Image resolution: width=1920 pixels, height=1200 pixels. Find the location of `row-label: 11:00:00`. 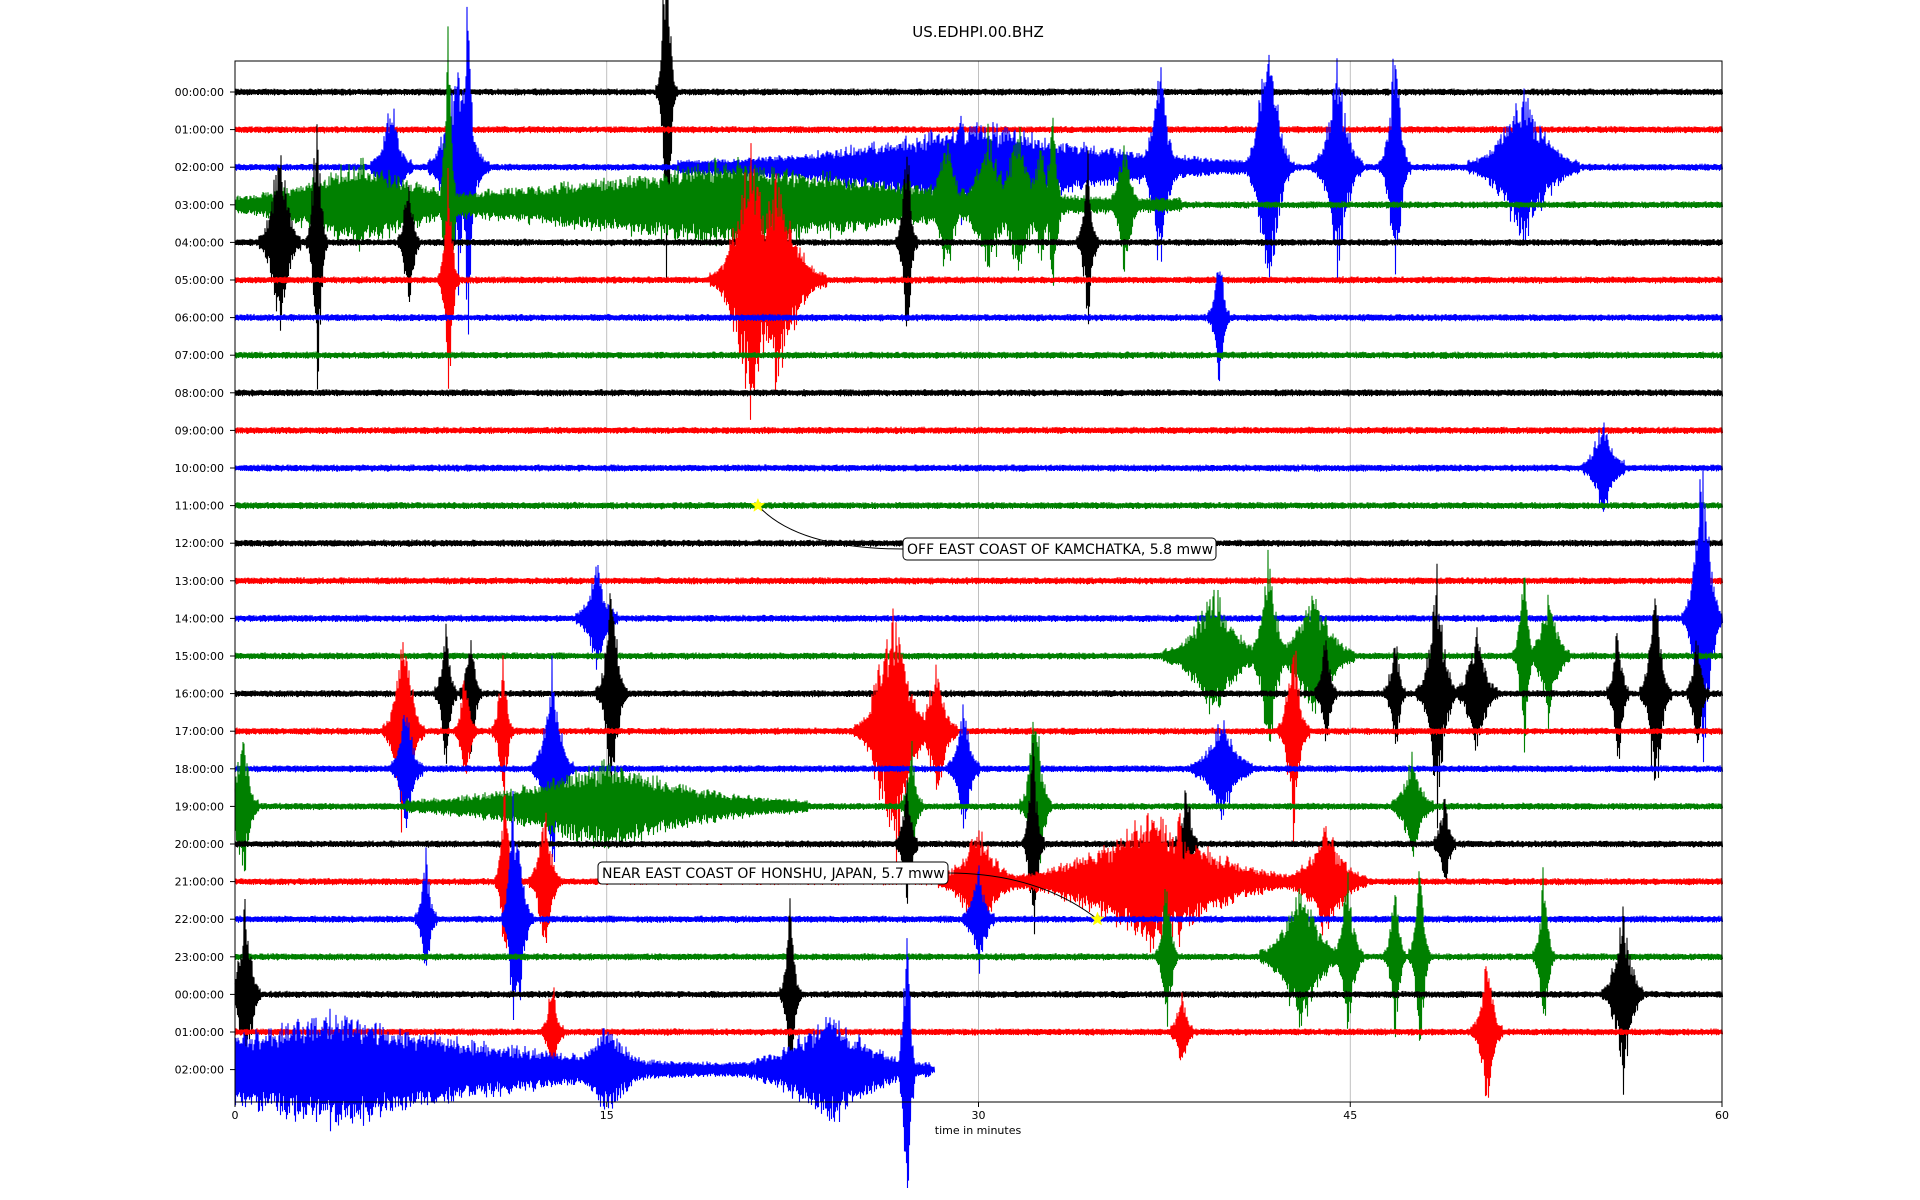

row-label: 11:00:00 is located at coordinates (199, 506).